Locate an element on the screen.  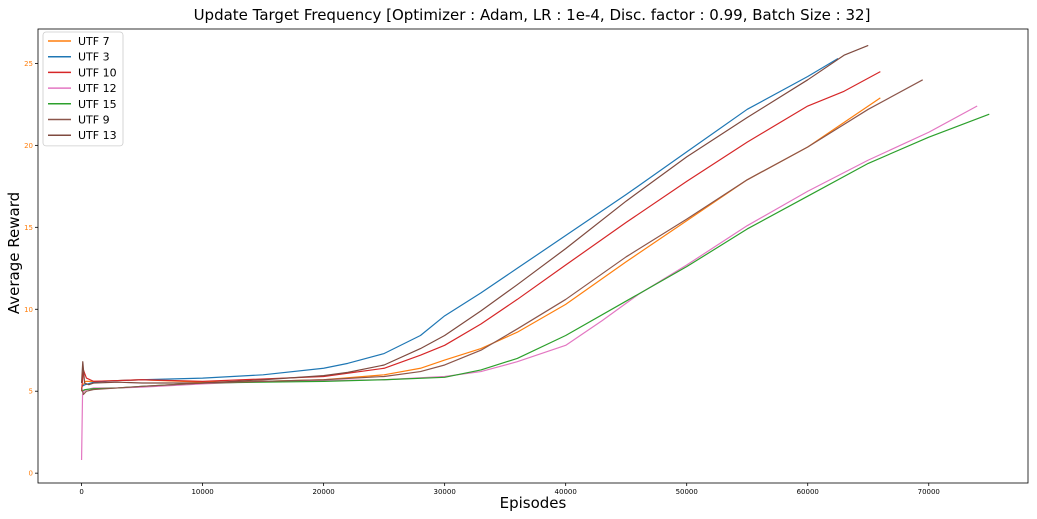
legend: UTF 7 UTF 3 UTF 10 UTF 12 UTF 15 UTF 9 UTF 13 is located at coordinates (83, 89).